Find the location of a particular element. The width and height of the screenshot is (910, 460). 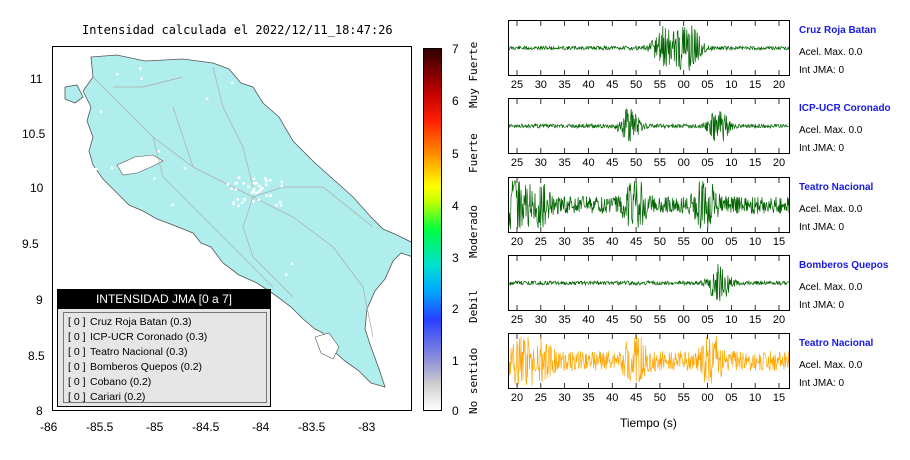

x-tick: -85 is located at coordinates (155, 427).